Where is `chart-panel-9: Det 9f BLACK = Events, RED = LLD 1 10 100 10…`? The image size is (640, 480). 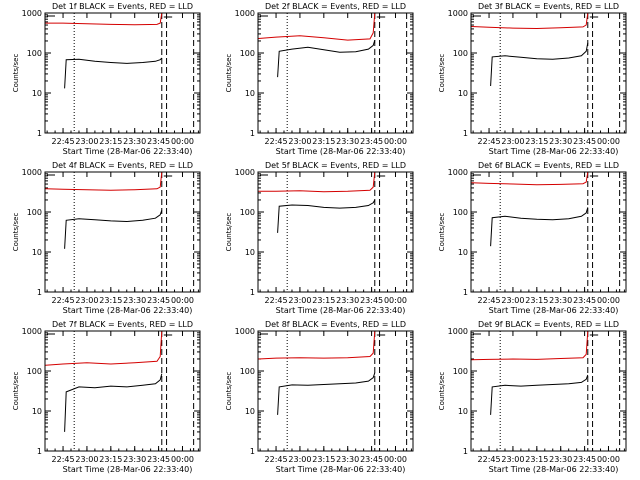
chart-panel-9: Det 9f BLACK = Events, RED = LLD 1 10 100 10… is located at coordinates (532, 397).